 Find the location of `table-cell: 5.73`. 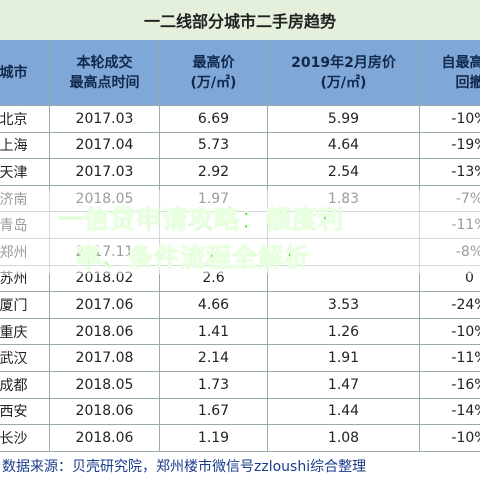

table-cell: 5.73 is located at coordinates (214, 146).